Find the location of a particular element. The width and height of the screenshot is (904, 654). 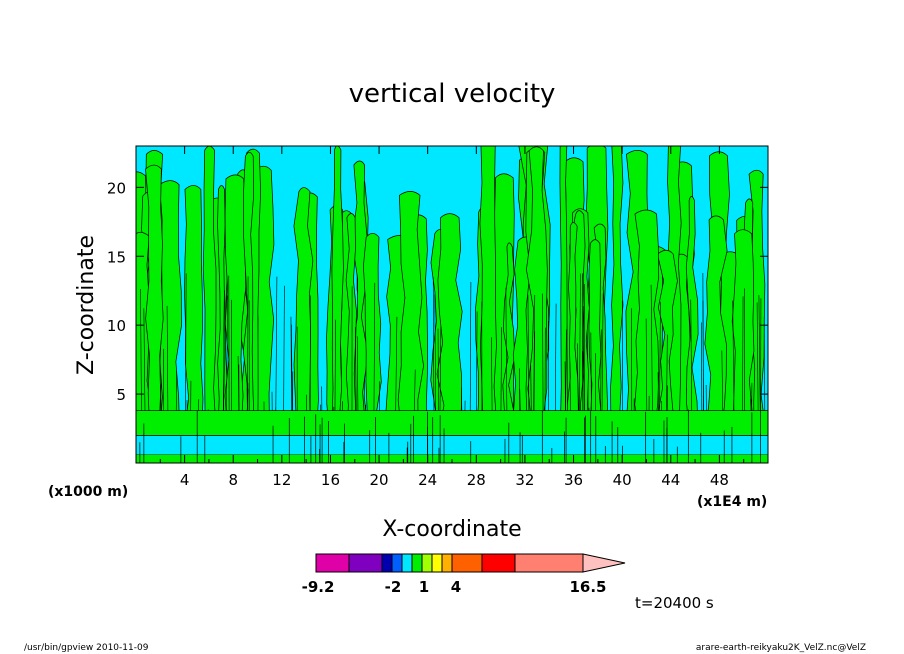

y-axis-label: Z-coordinate is located at coordinates (86, 305).